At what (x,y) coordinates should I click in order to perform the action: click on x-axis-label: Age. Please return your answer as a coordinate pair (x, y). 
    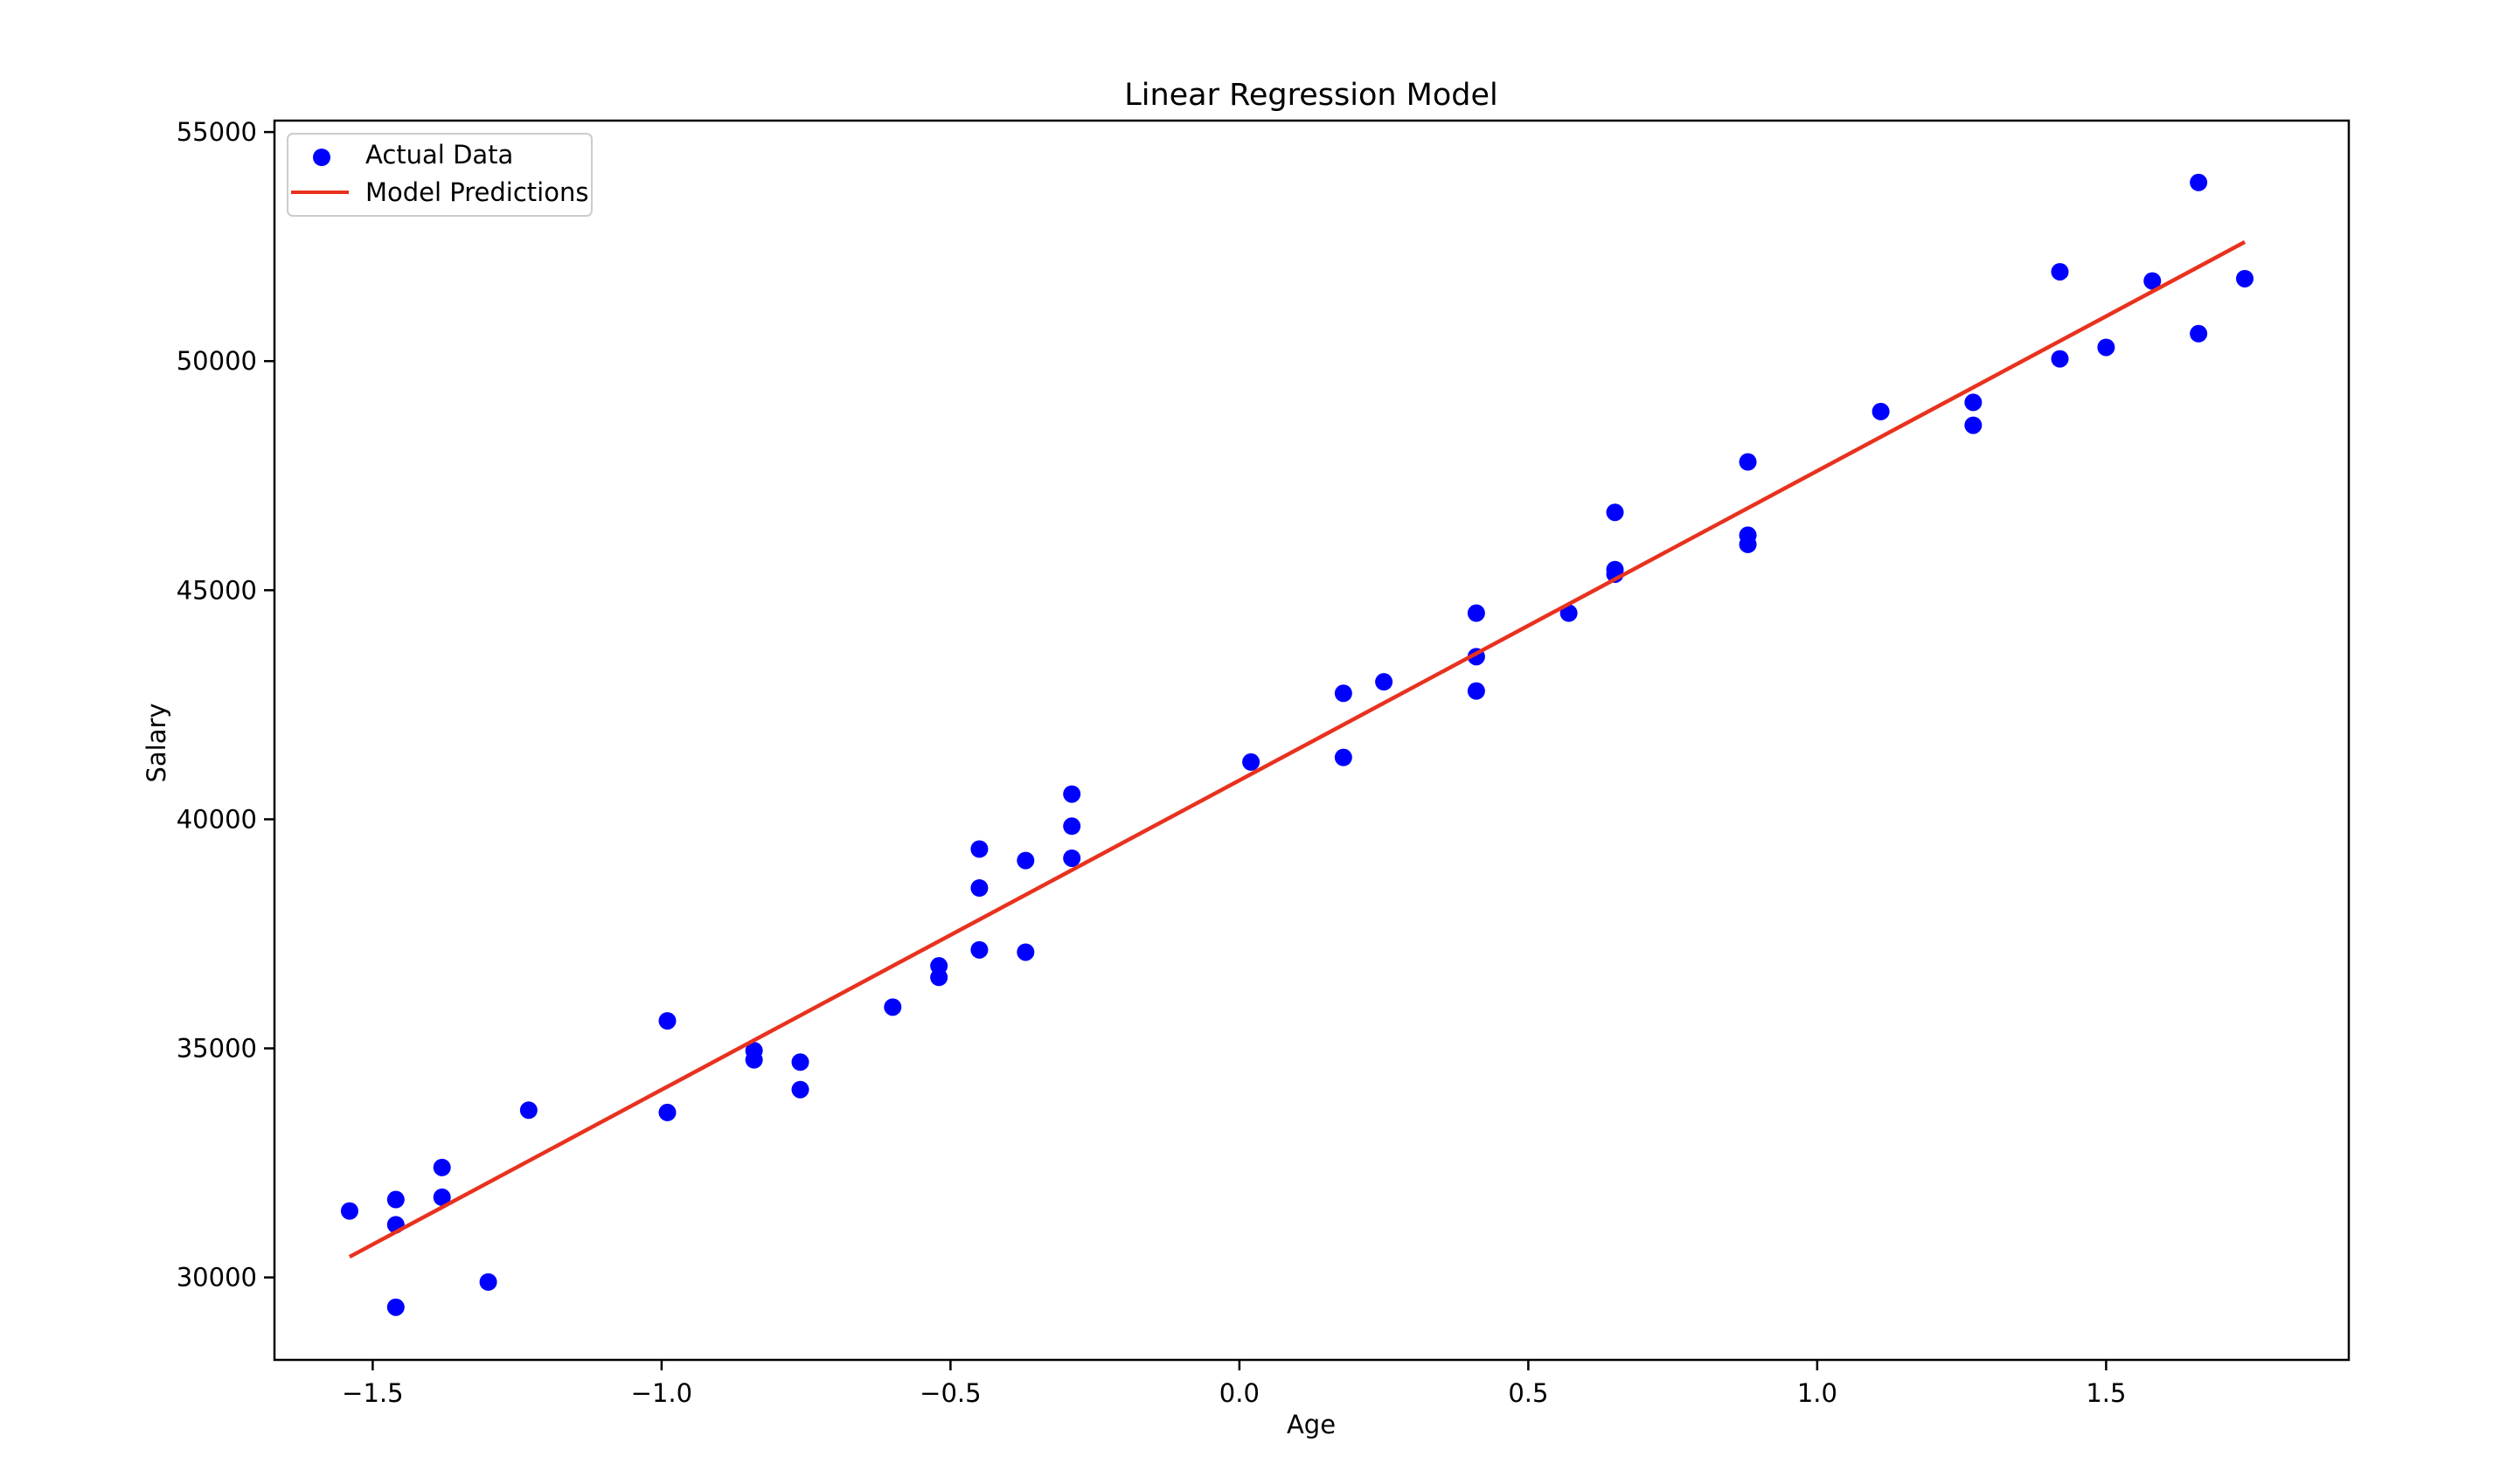
    Looking at the image, I should click on (1312, 1424).